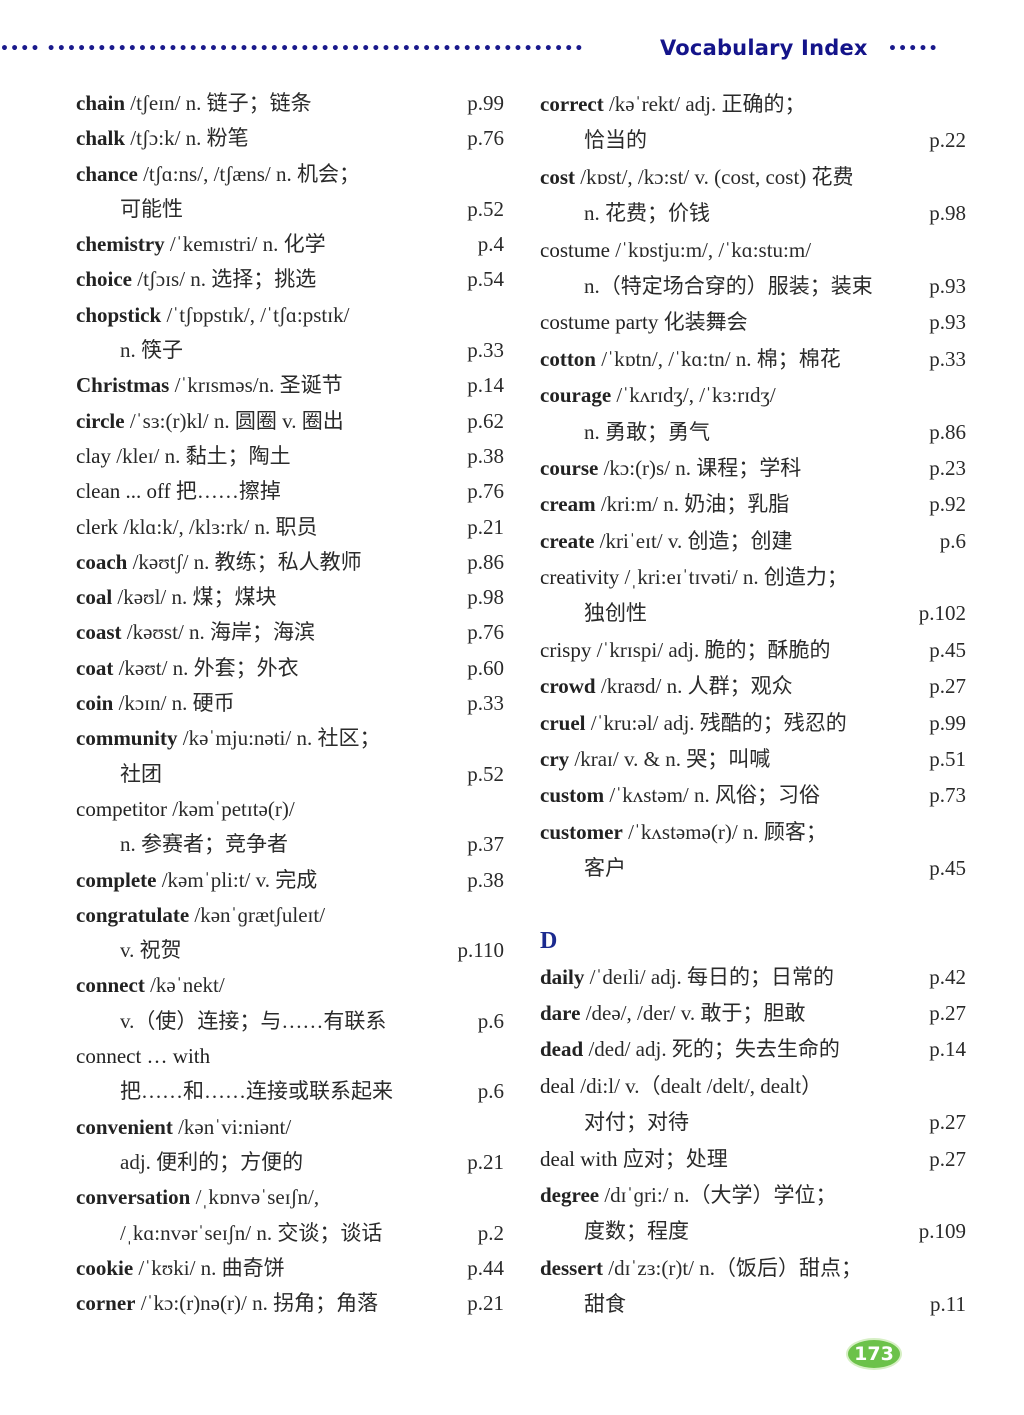 The height and width of the screenshot is (1415, 1024). I want to click on definition: v. 祝贺, so click(151, 950).